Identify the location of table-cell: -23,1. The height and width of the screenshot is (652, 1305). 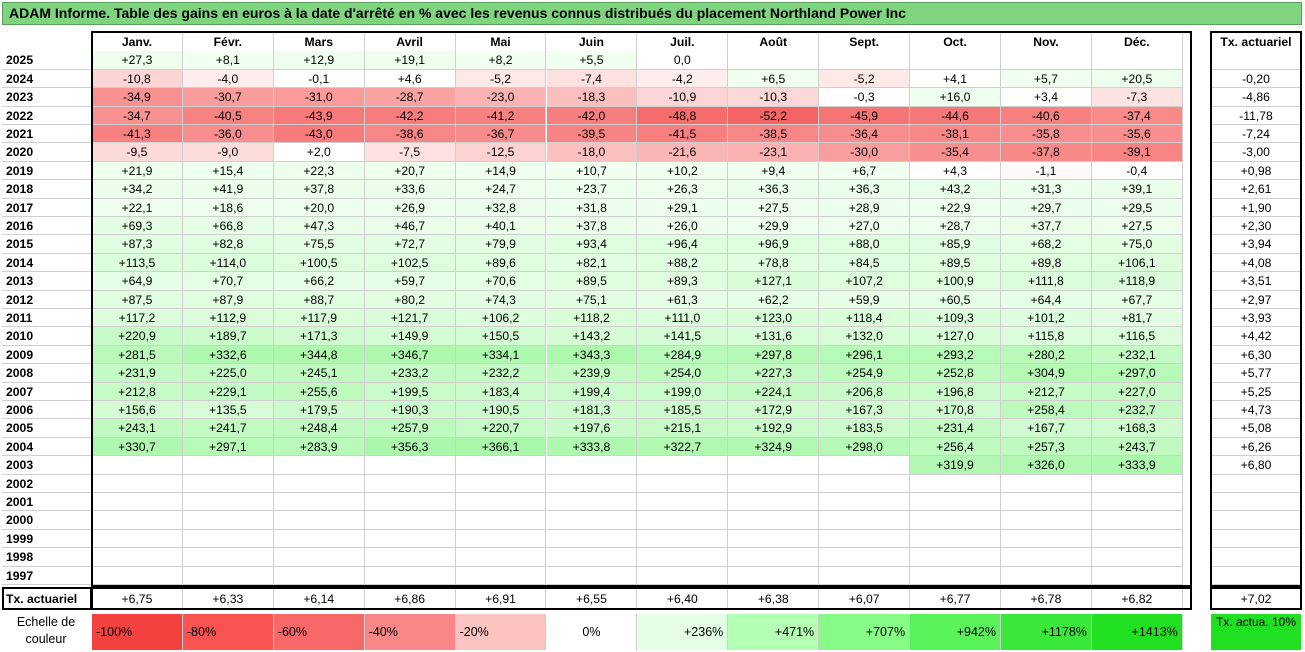
(774, 152).